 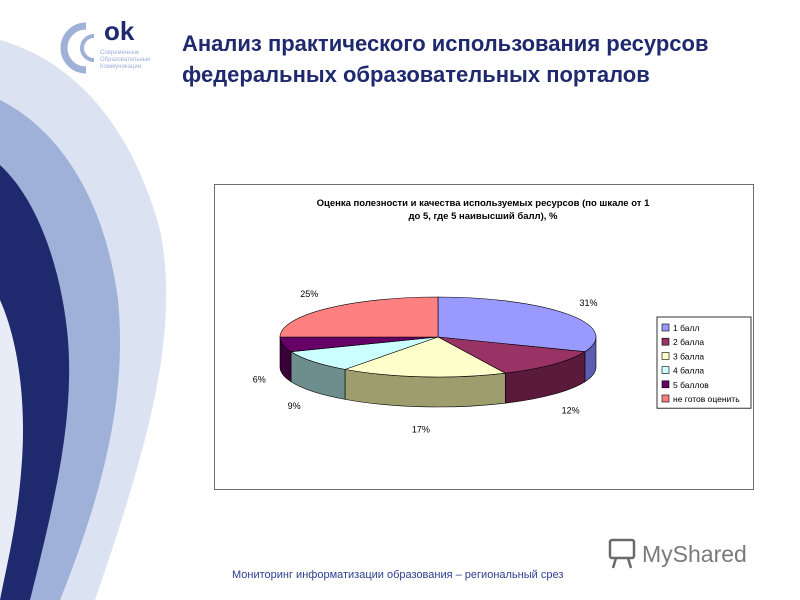 I want to click on logo-caption-1: Современные, so click(x=120, y=53).